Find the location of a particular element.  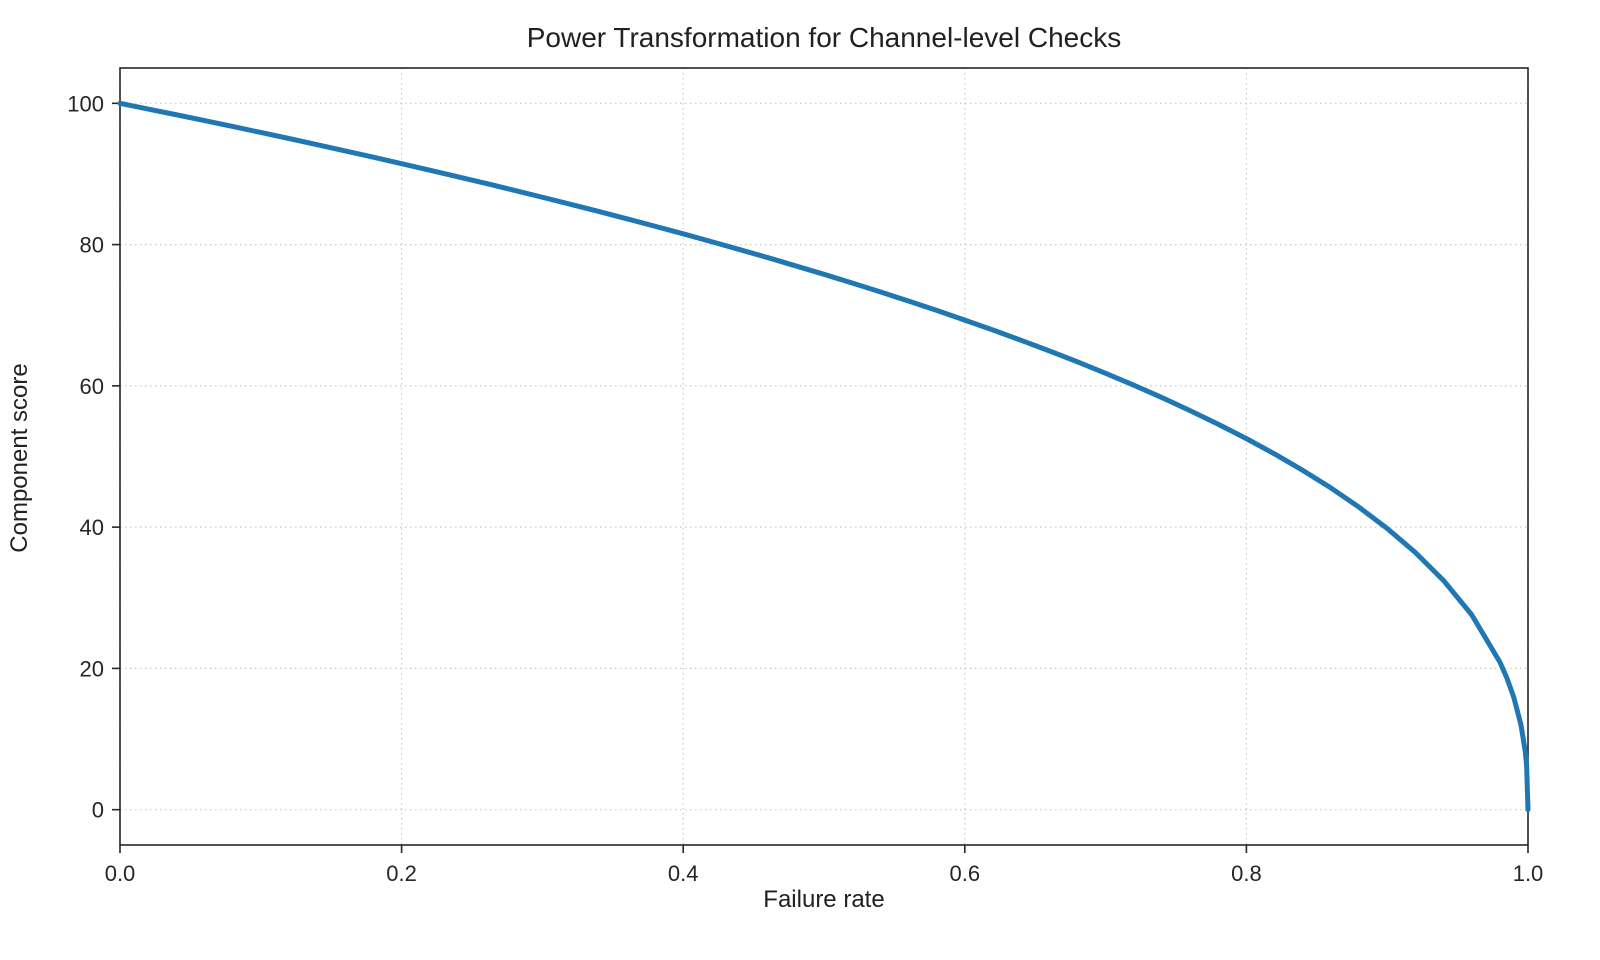

x-tick-label: 0.4 is located at coordinates (683, 873).